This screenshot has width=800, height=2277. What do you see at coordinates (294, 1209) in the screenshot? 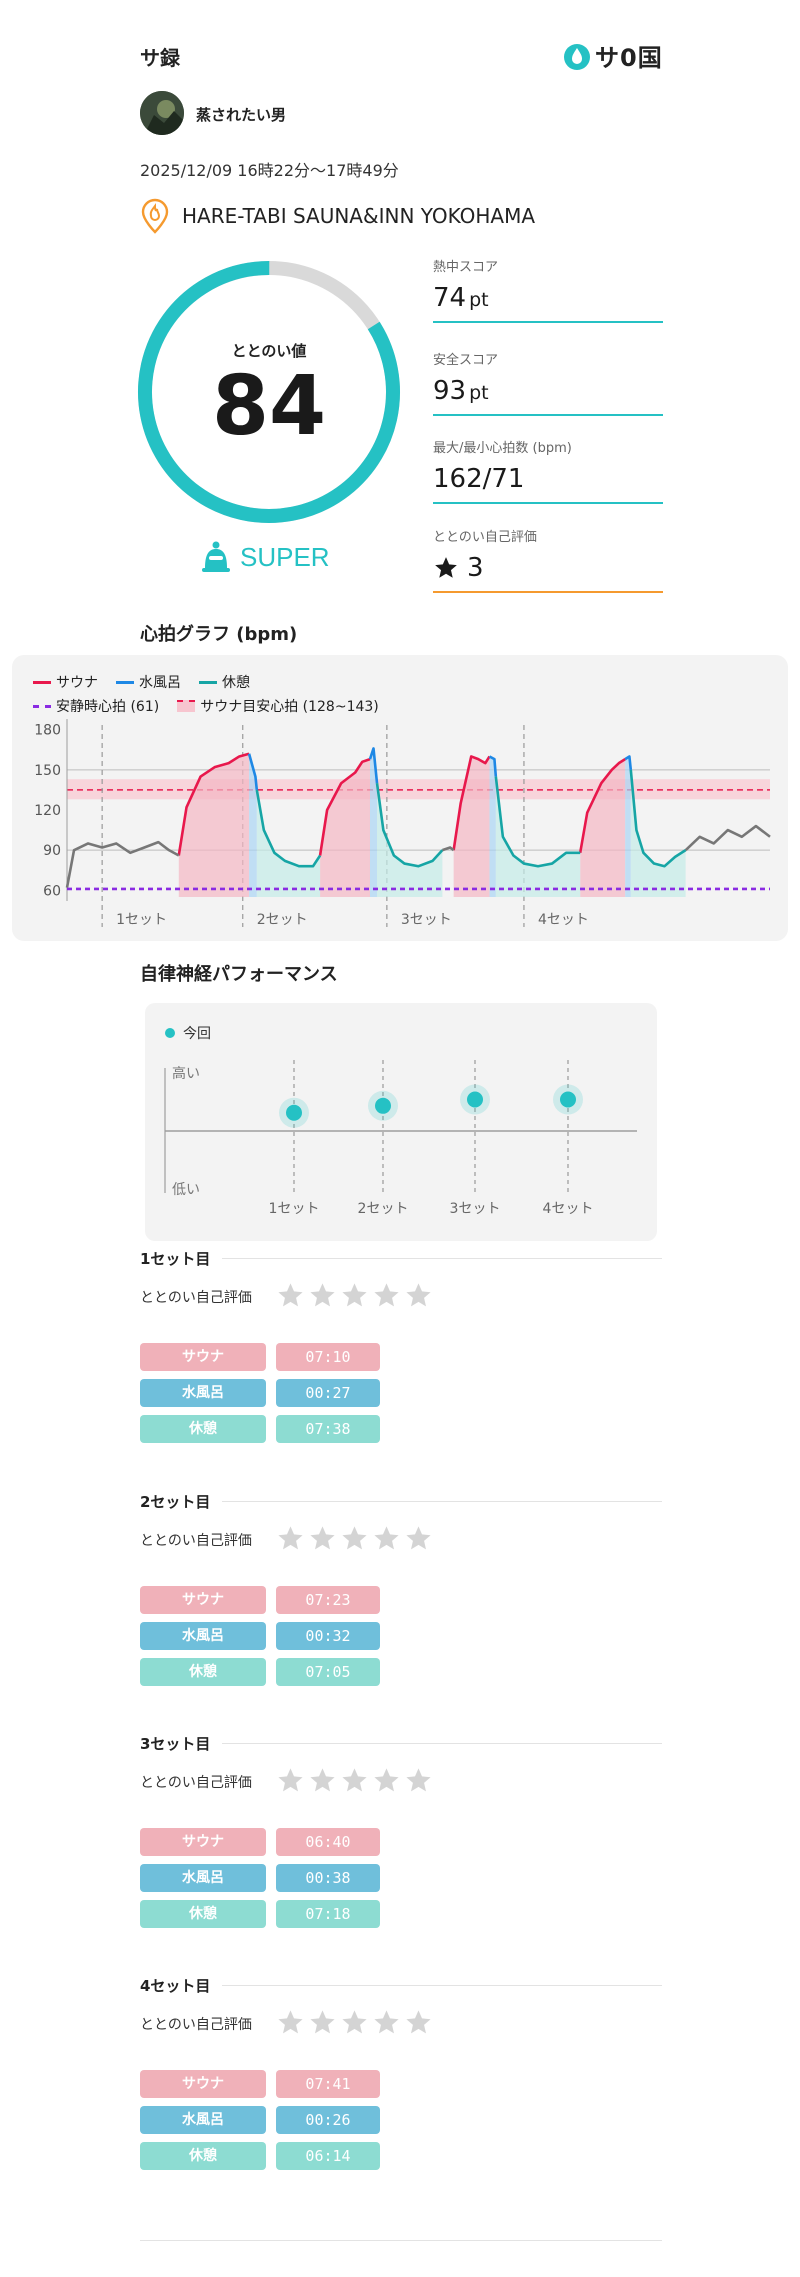
I see `set-label: 1セット` at bounding box center [294, 1209].